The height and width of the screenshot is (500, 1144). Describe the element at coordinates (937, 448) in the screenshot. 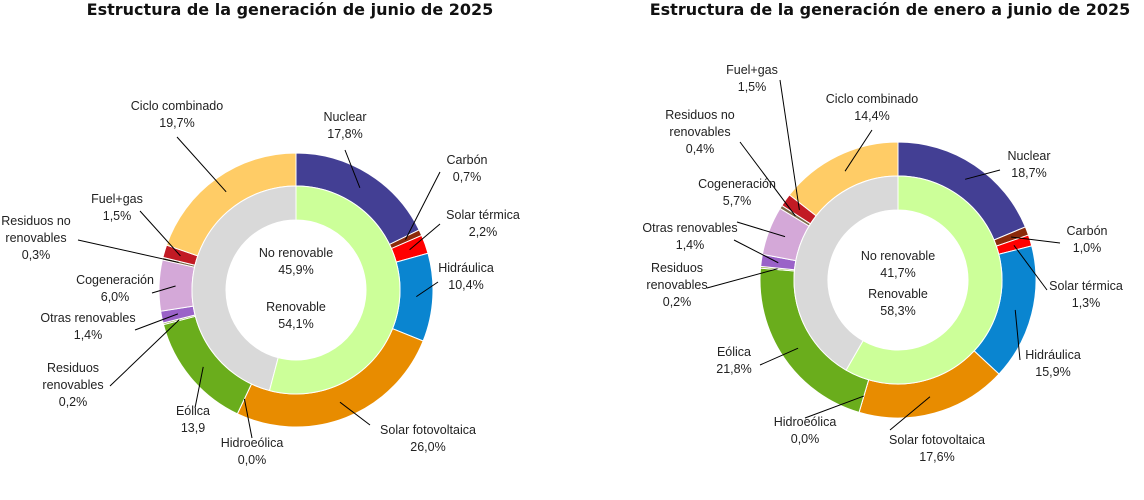

I see `slice-label-solar-fotovoltaica: Solar fotovoltaica 17,6%` at that location.